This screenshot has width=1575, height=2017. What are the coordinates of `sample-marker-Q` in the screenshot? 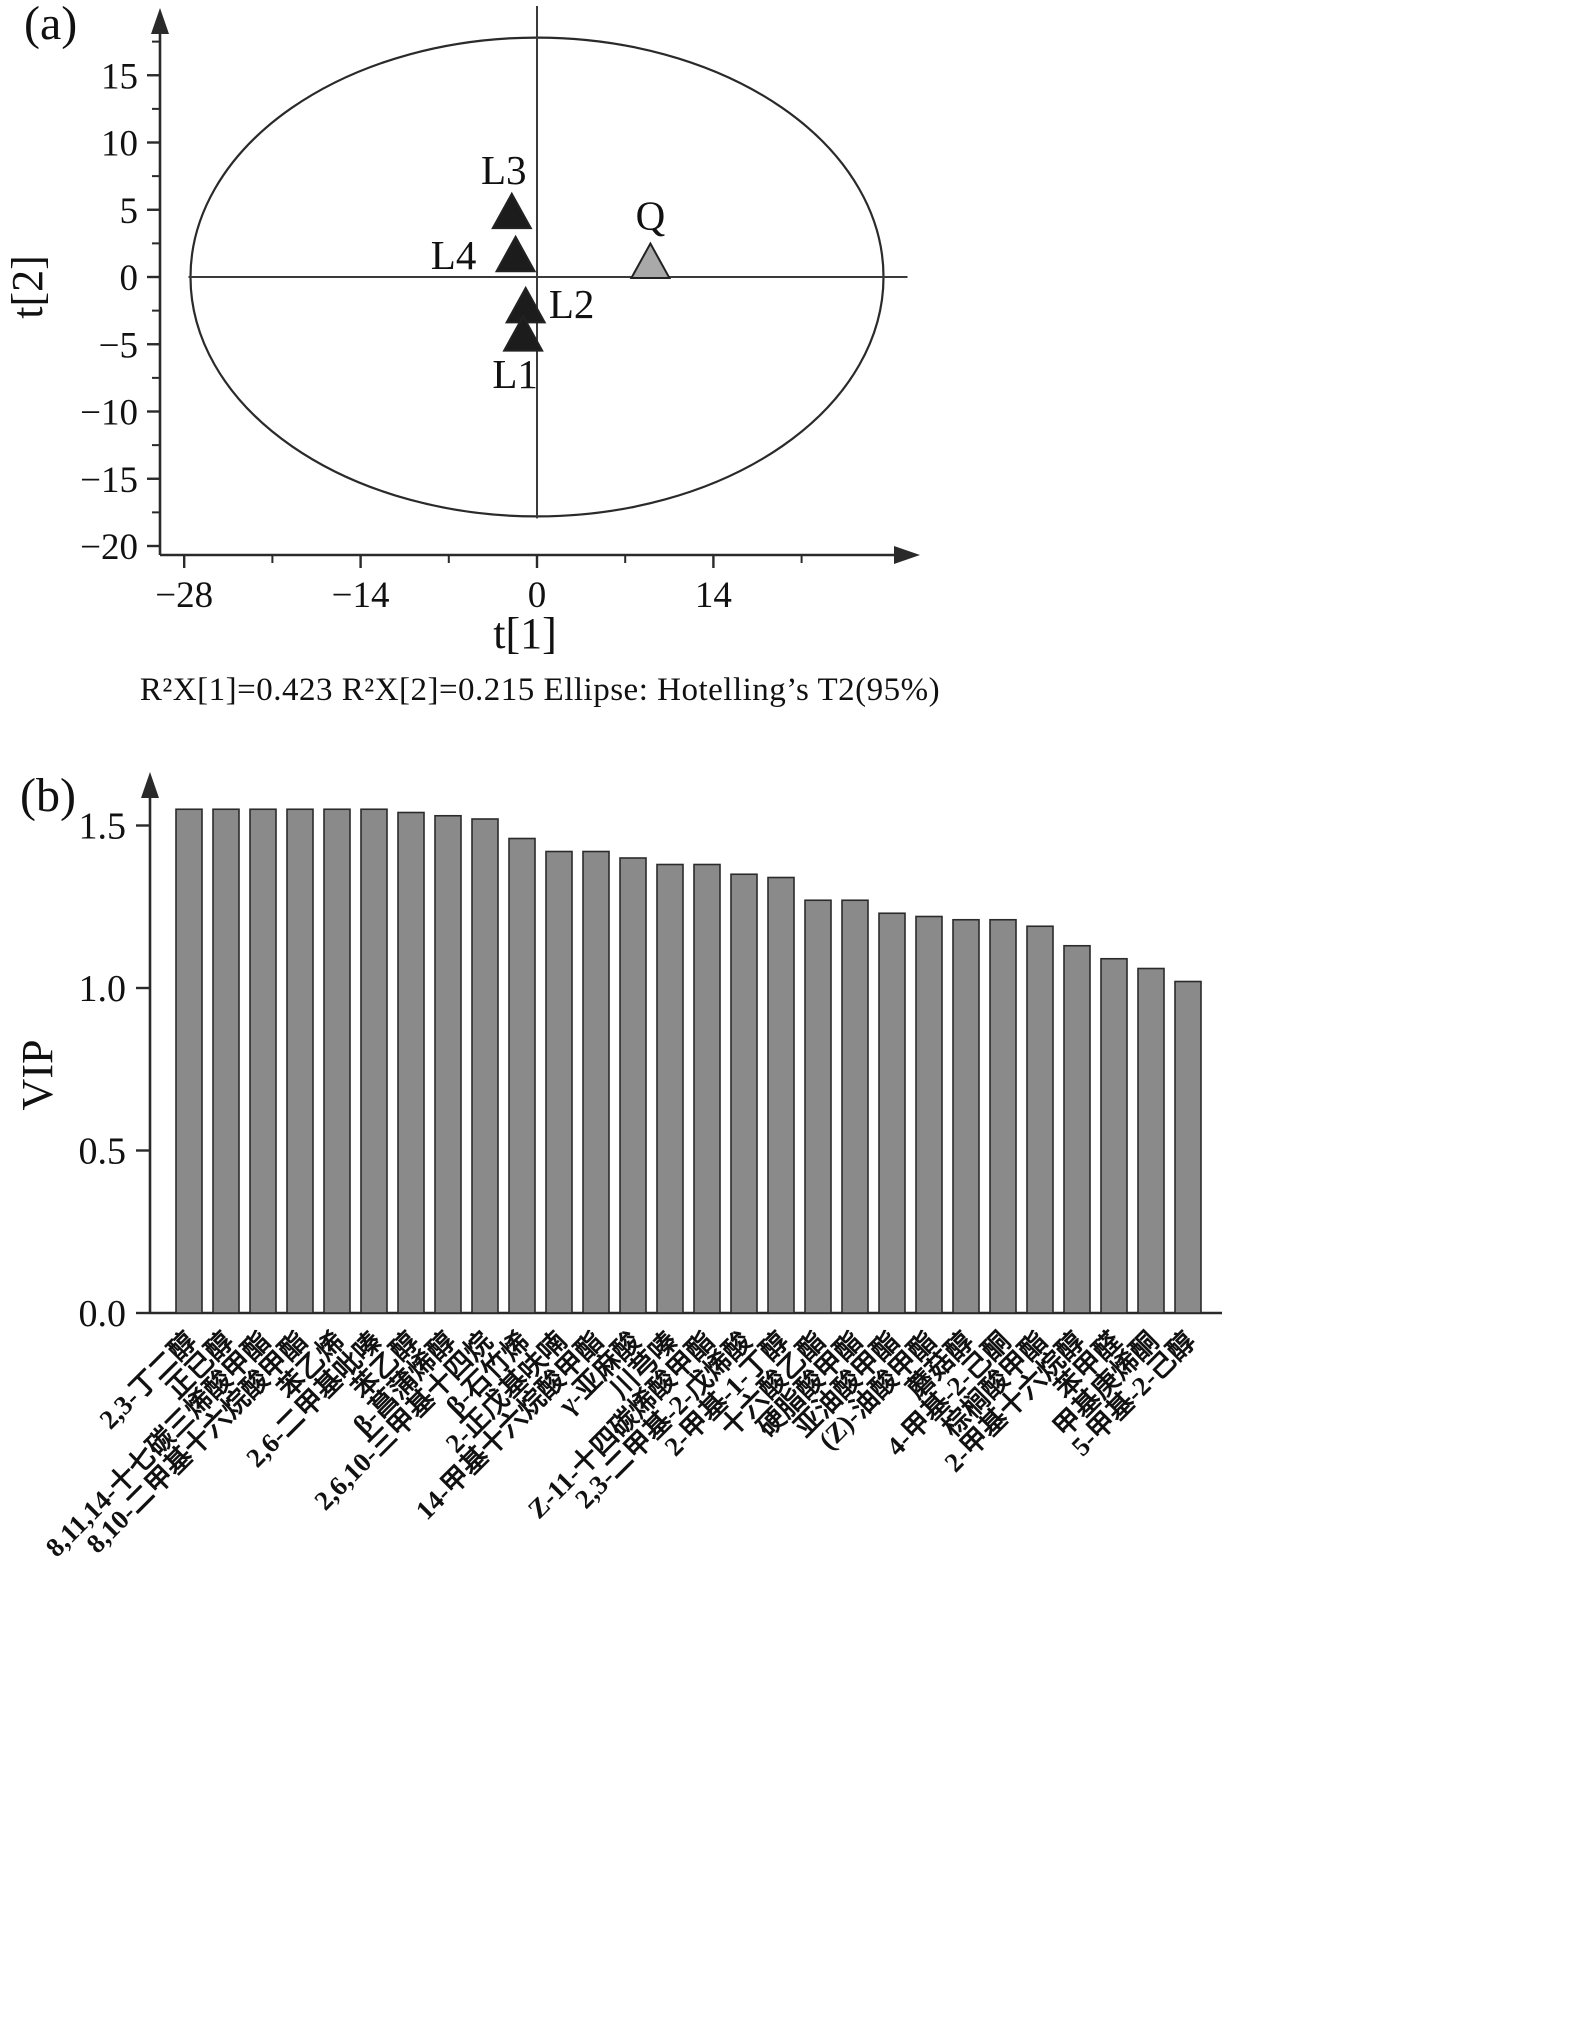 It's located at (650, 260).